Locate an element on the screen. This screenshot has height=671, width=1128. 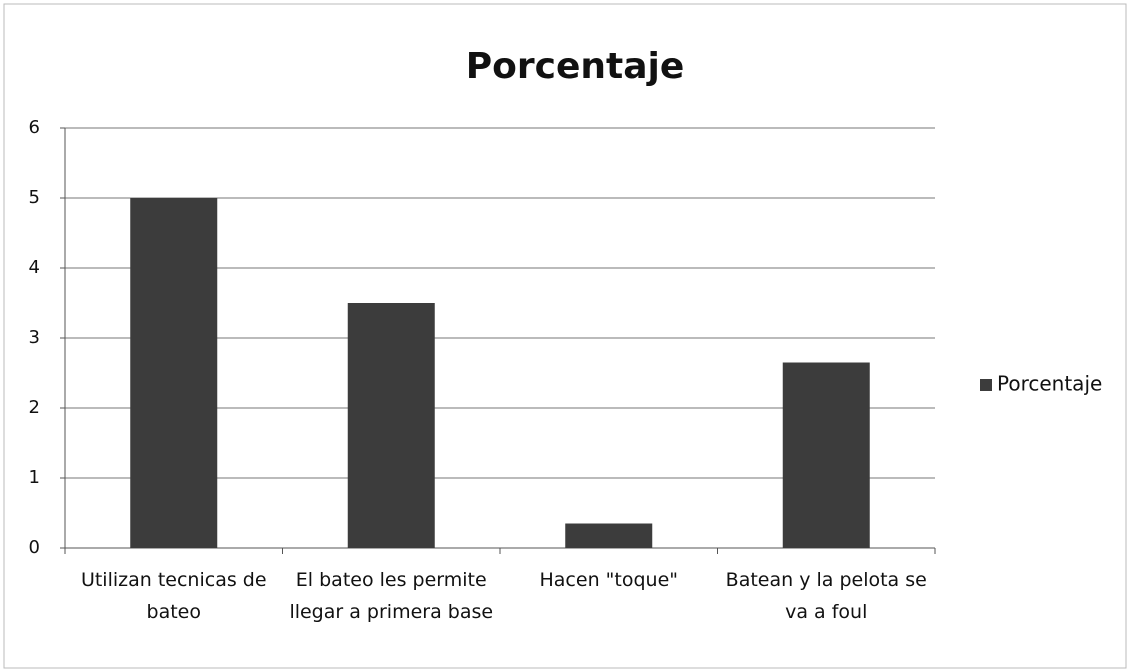
x-tick-label: Utilizan tecnicas de bateo is located at coordinates (173, 596).